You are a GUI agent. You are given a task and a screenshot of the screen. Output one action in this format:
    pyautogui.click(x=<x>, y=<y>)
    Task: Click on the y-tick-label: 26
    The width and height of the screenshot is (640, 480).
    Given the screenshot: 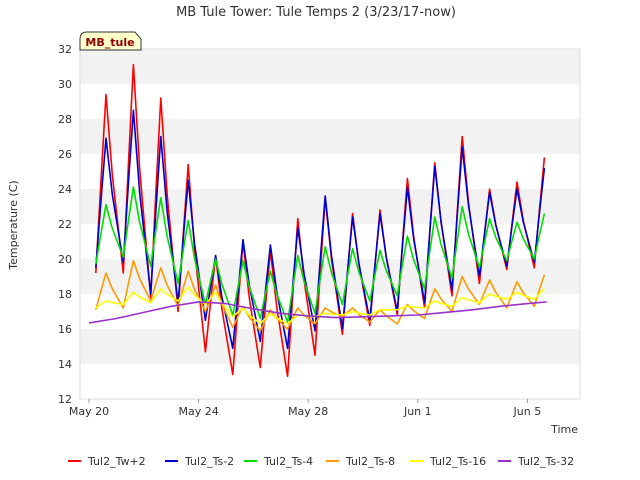 What is the action you would take?
    pyautogui.click(x=65, y=154)
    